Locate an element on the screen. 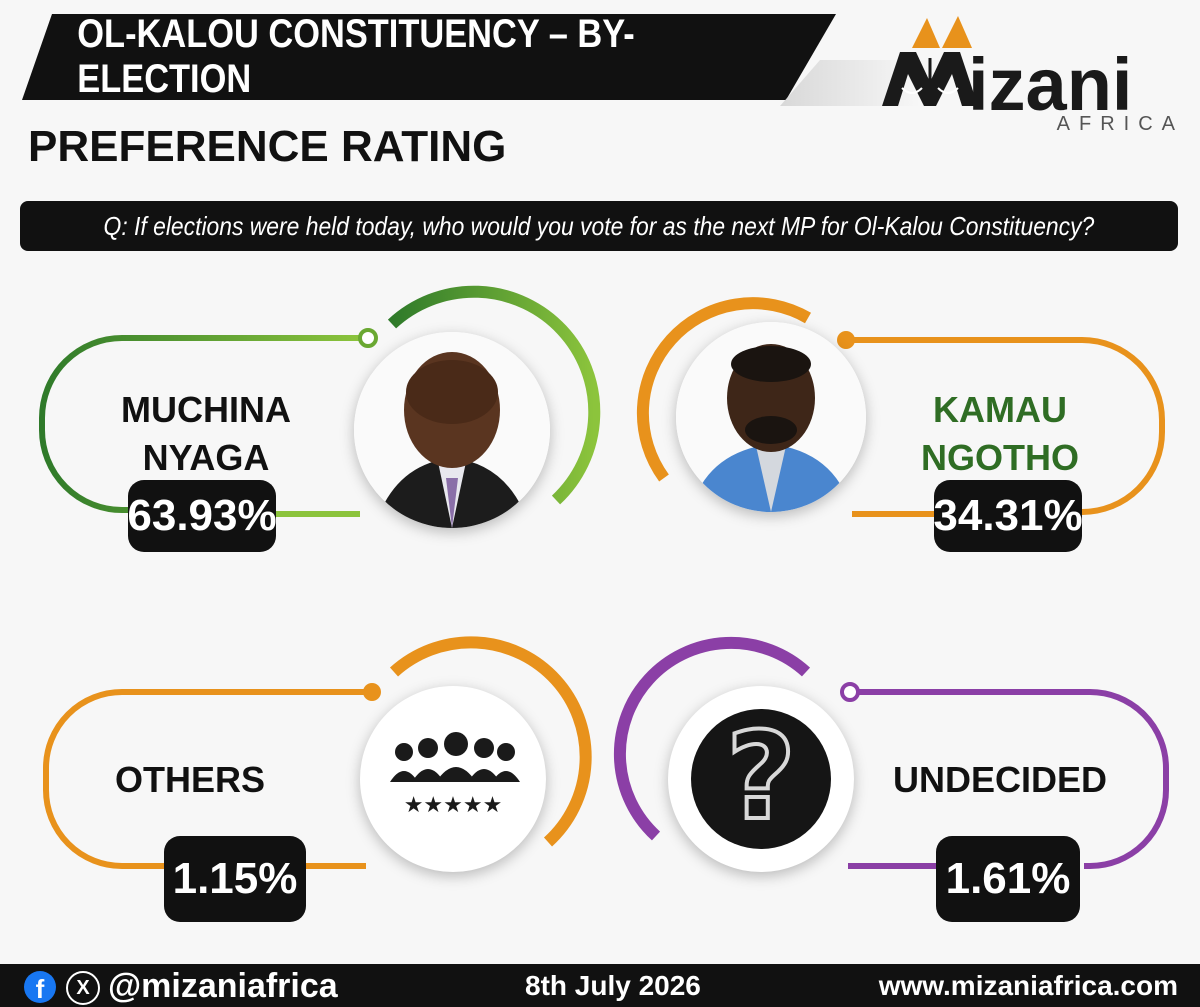  header-banner is located at coordinates (429, 57).